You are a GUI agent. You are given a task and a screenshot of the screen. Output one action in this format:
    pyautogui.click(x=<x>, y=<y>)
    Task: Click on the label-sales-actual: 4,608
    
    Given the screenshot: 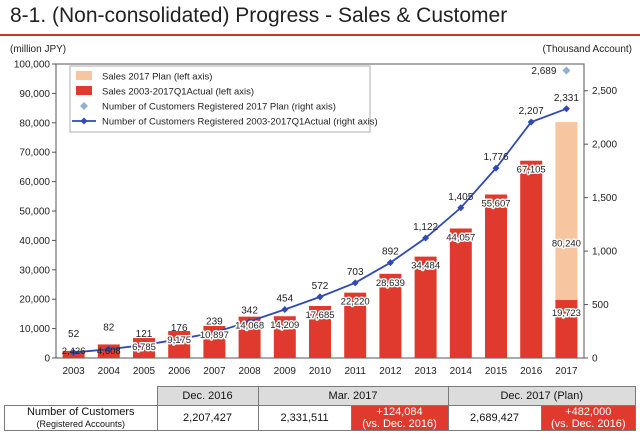 What is the action you would take?
    pyautogui.click(x=109, y=351)
    